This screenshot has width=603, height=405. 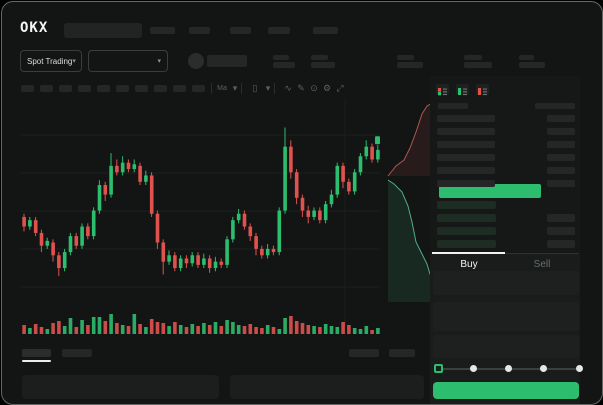 What do you see at coordinates (36, 353) in the screenshot?
I see `orders-tab-active` at bounding box center [36, 353].